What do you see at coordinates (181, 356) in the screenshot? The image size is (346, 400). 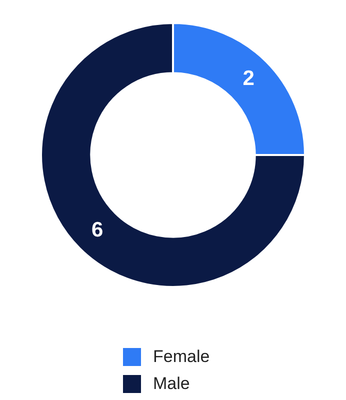 I see `legend-label: Female` at bounding box center [181, 356].